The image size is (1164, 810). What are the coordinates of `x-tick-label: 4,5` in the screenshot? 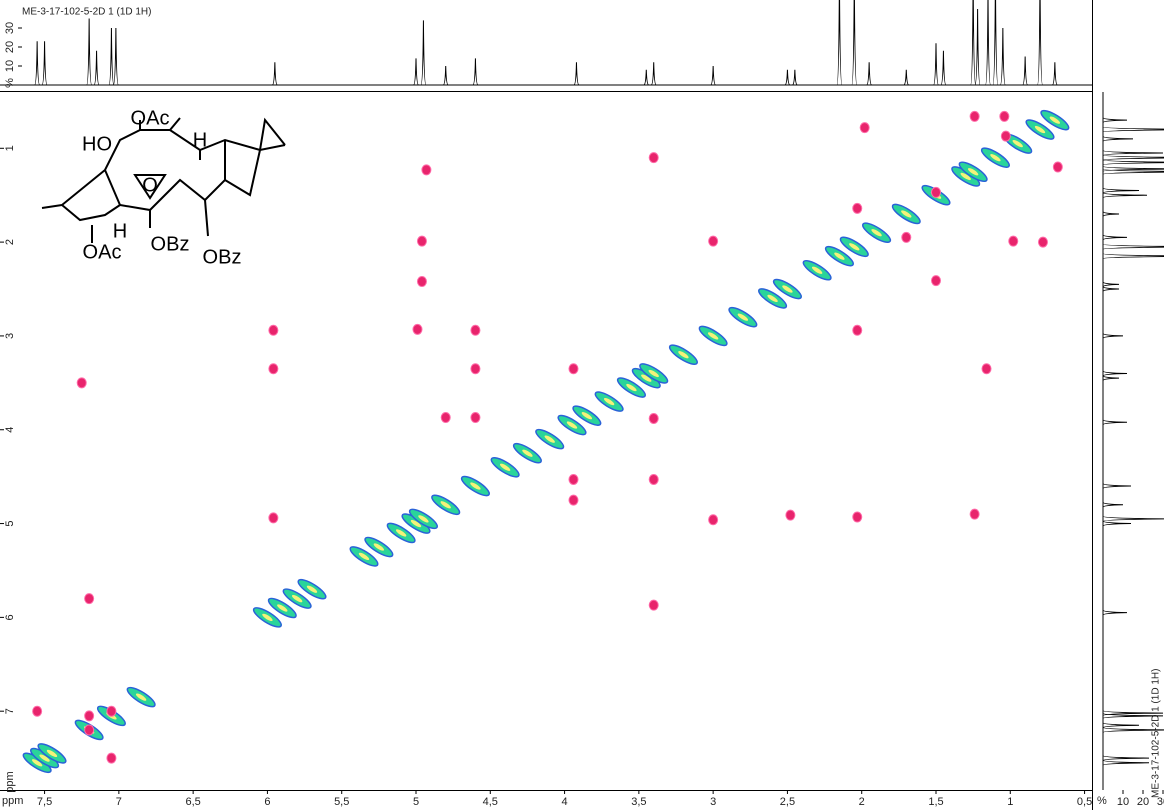 It's located at (490, 802).